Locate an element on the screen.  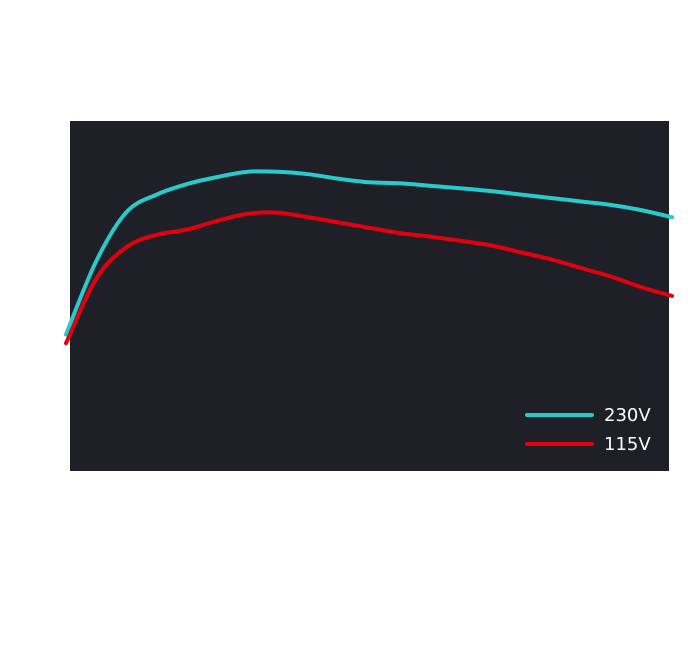
legend-label-230v: 230V is located at coordinates (627, 415).